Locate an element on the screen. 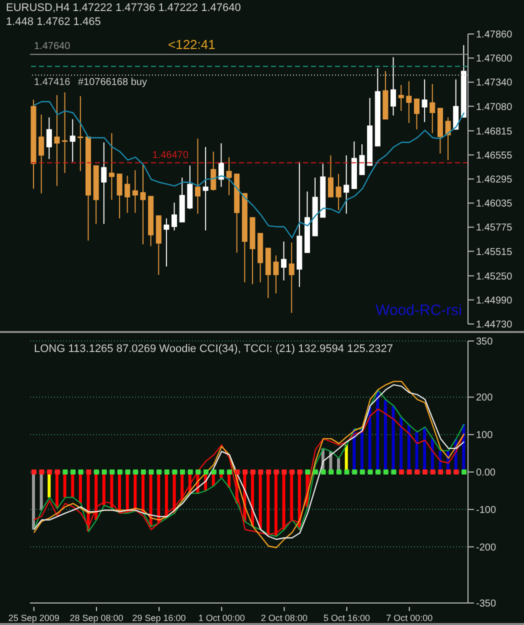  y-tick-label: 200 is located at coordinates (485, 398).